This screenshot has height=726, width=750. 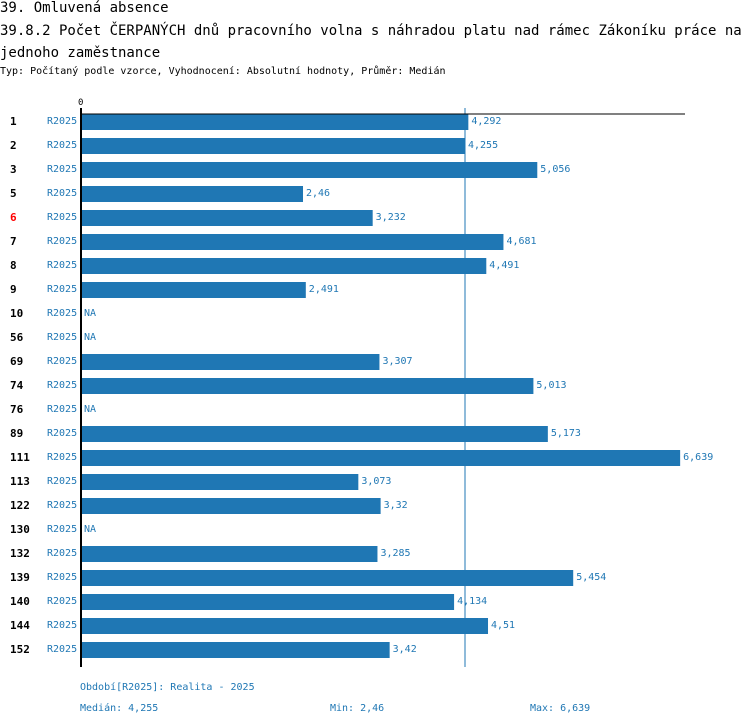 What do you see at coordinates (13, 193) in the screenshot?
I see `row-label: 5` at bounding box center [13, 193].